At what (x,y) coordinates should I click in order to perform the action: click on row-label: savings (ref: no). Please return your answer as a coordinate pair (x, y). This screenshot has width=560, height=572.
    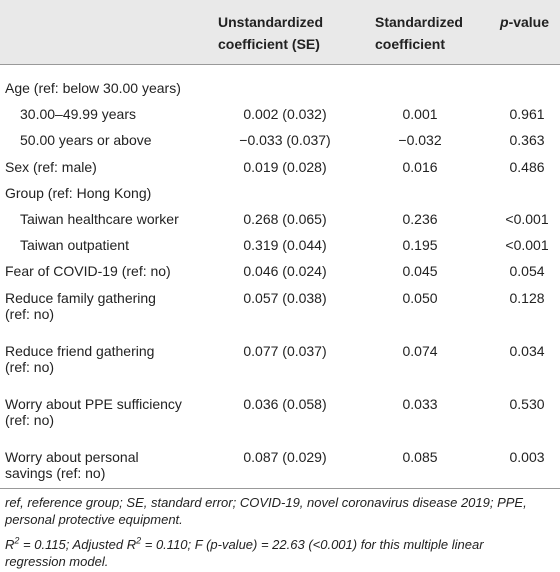
    Looking at the image, I should click on (55, 472).